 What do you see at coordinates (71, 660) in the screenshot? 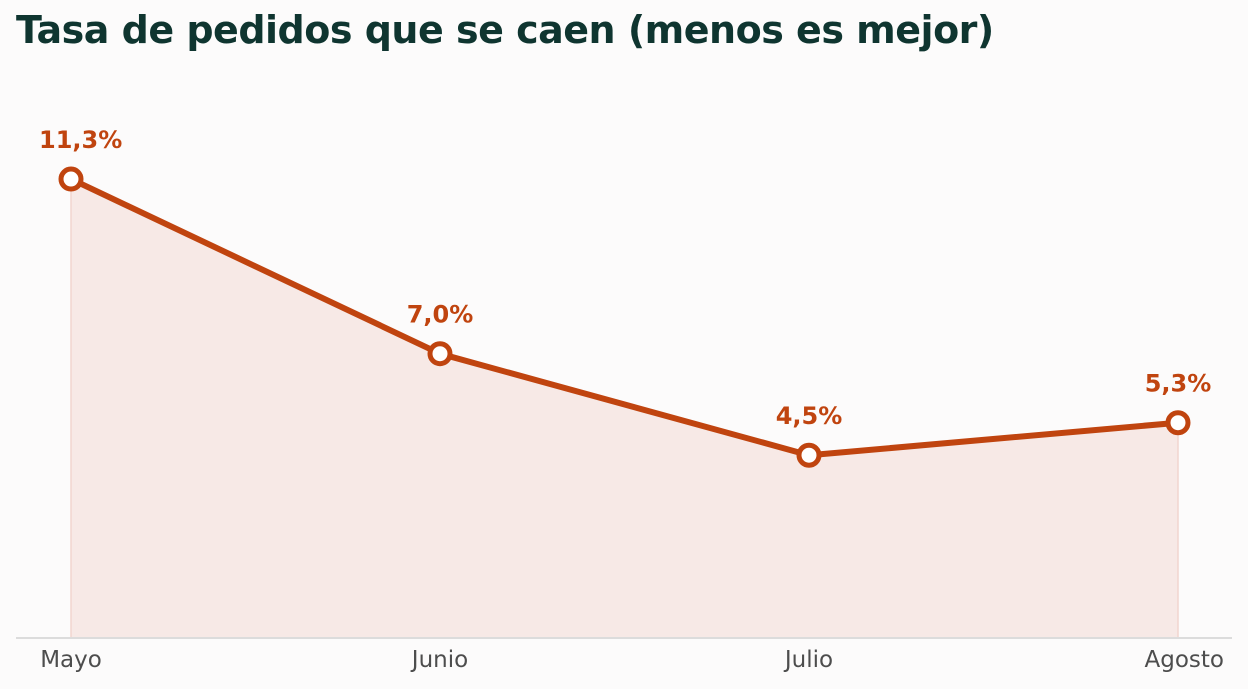
I see `x-tick-label-mayo: Mayo` at bounding box center [71, 660].